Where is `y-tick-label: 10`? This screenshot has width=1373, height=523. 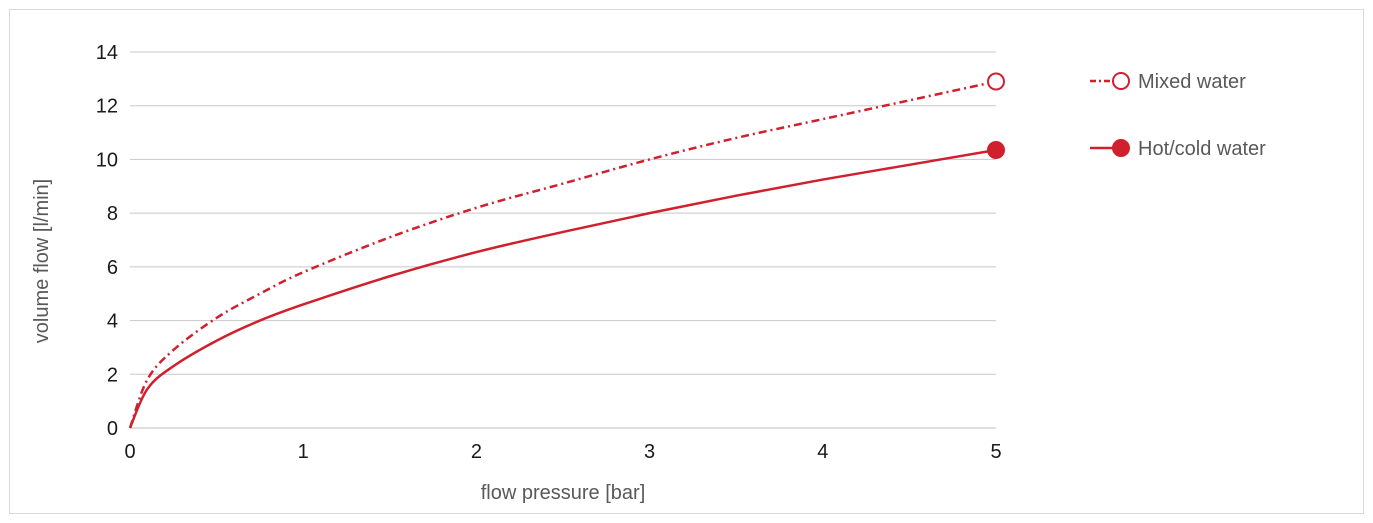 y-tick-label: 10 is located at coordinates (107, 160).